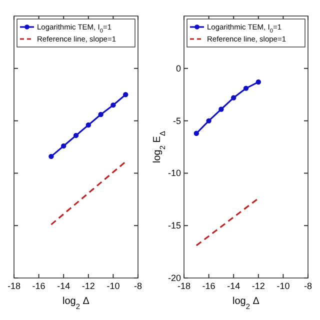 Image resolution: width=320 pixels, height=320 pixels. What do you see at coordinates (174, 173) in the screenshot?
I see `y-tick-label: -10` at bounding box center [174, 173].